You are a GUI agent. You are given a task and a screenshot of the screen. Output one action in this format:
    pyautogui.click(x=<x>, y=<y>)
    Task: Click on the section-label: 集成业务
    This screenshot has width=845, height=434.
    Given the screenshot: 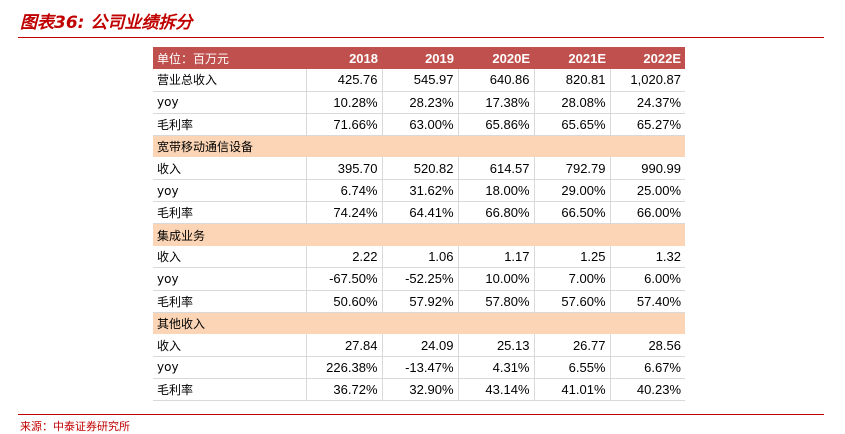 What is the action you would take?
    pyautogui.click(x=419, y=234)
    